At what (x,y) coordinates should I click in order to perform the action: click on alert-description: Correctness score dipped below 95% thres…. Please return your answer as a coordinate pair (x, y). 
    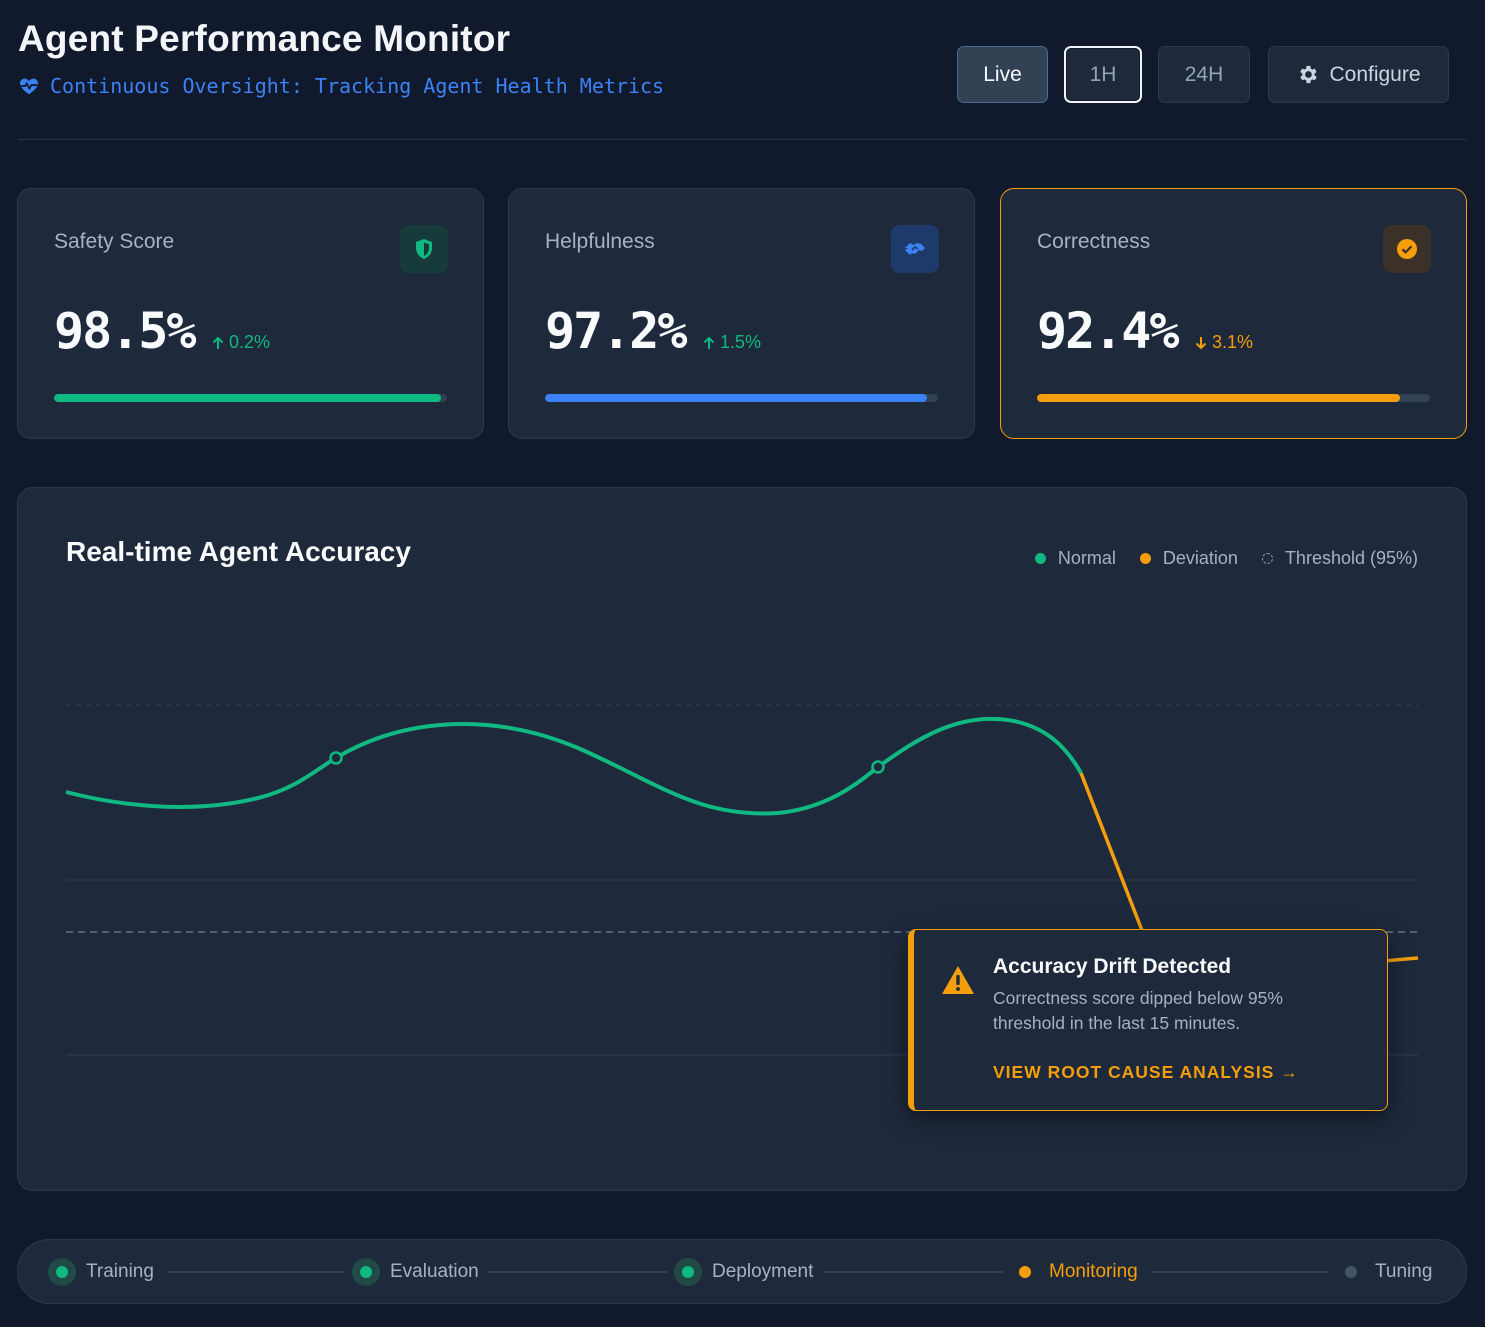
    Looking at the image, I should click on (1138, 1010).